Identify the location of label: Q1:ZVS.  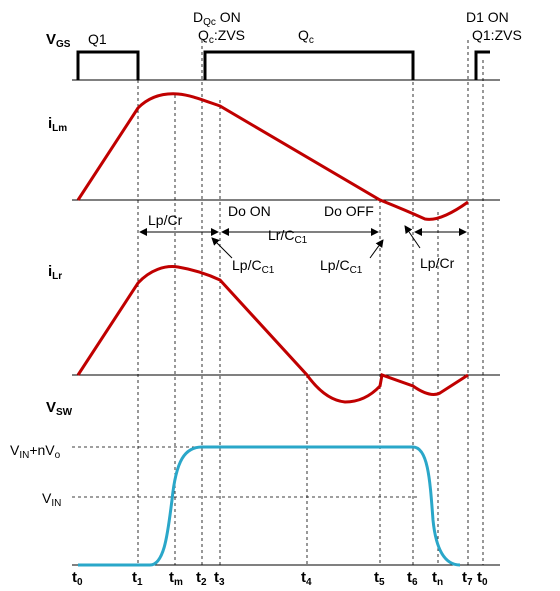
(497, 35).